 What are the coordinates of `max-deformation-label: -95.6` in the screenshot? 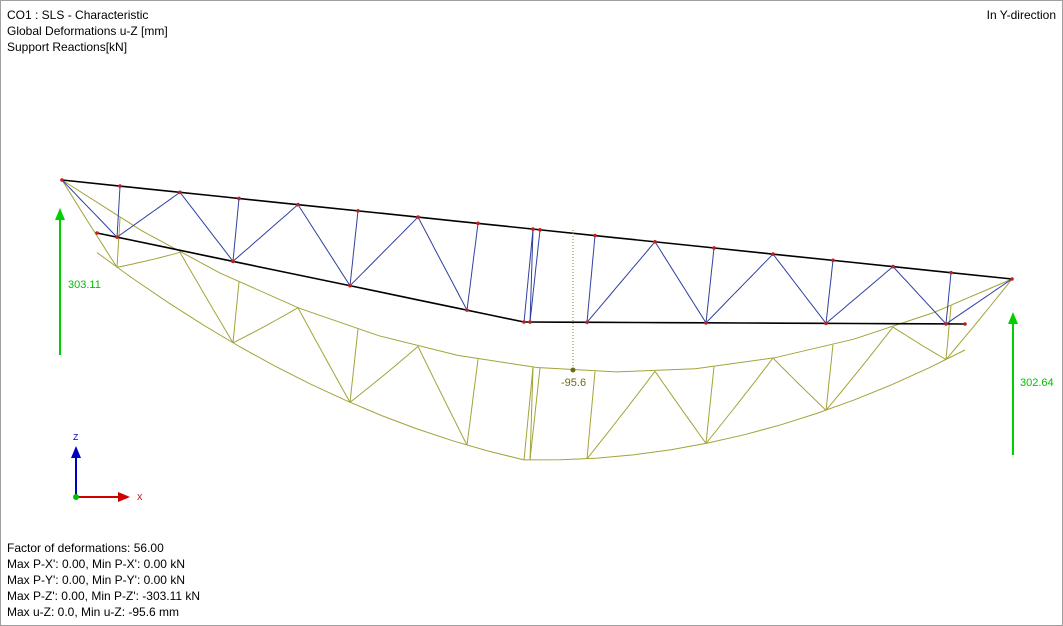 It's located at (573, 383).